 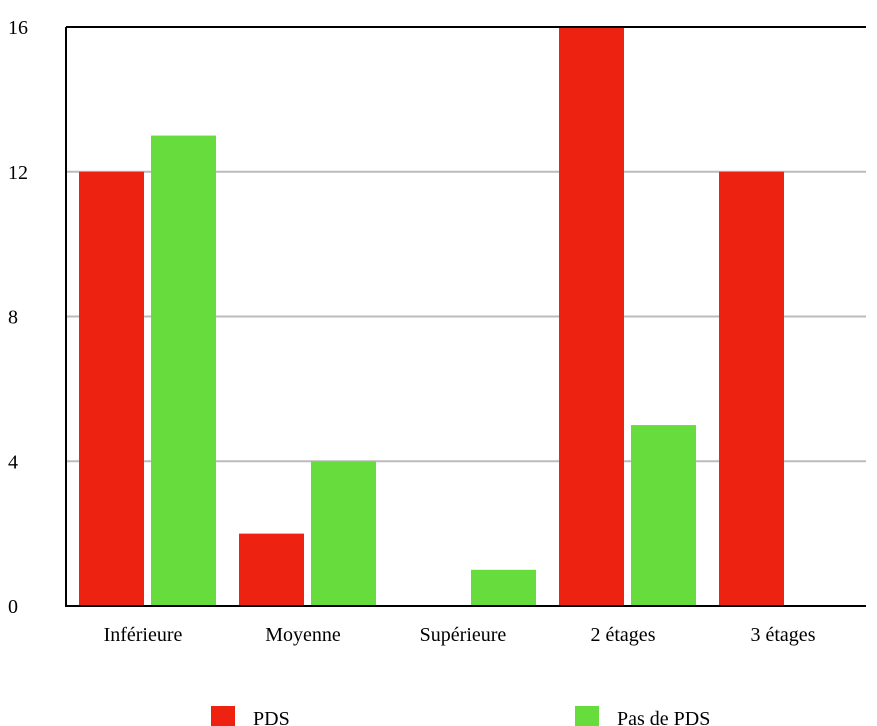 I want to click on legend-item: Pas de PDS, so click(x=642, y=716).